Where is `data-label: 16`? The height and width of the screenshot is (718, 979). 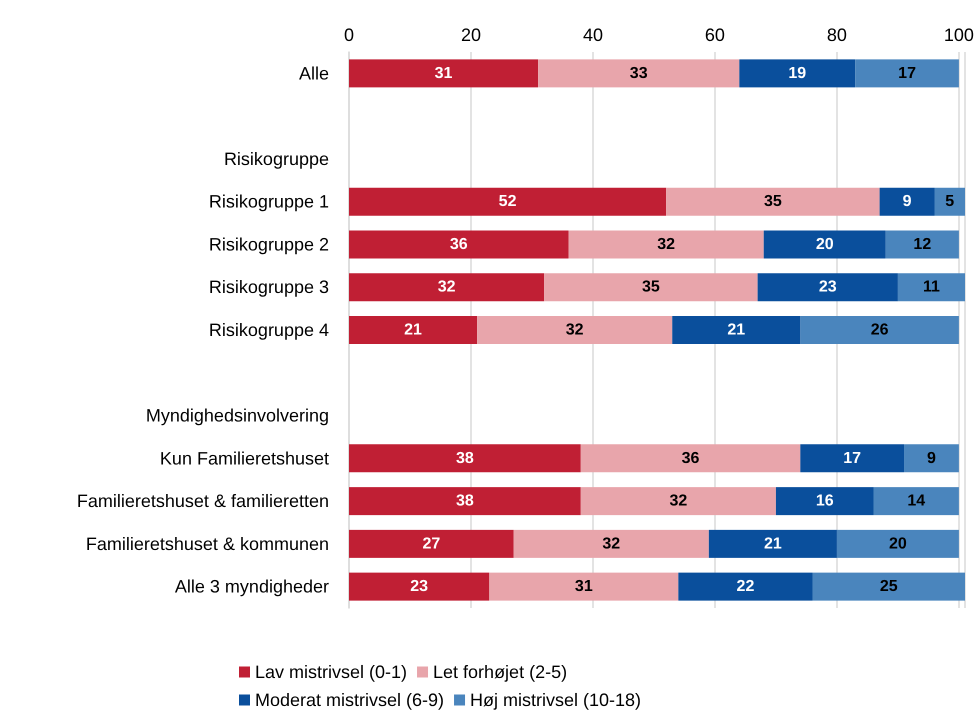 data-label: 16 is located at coordinates (825, 501).